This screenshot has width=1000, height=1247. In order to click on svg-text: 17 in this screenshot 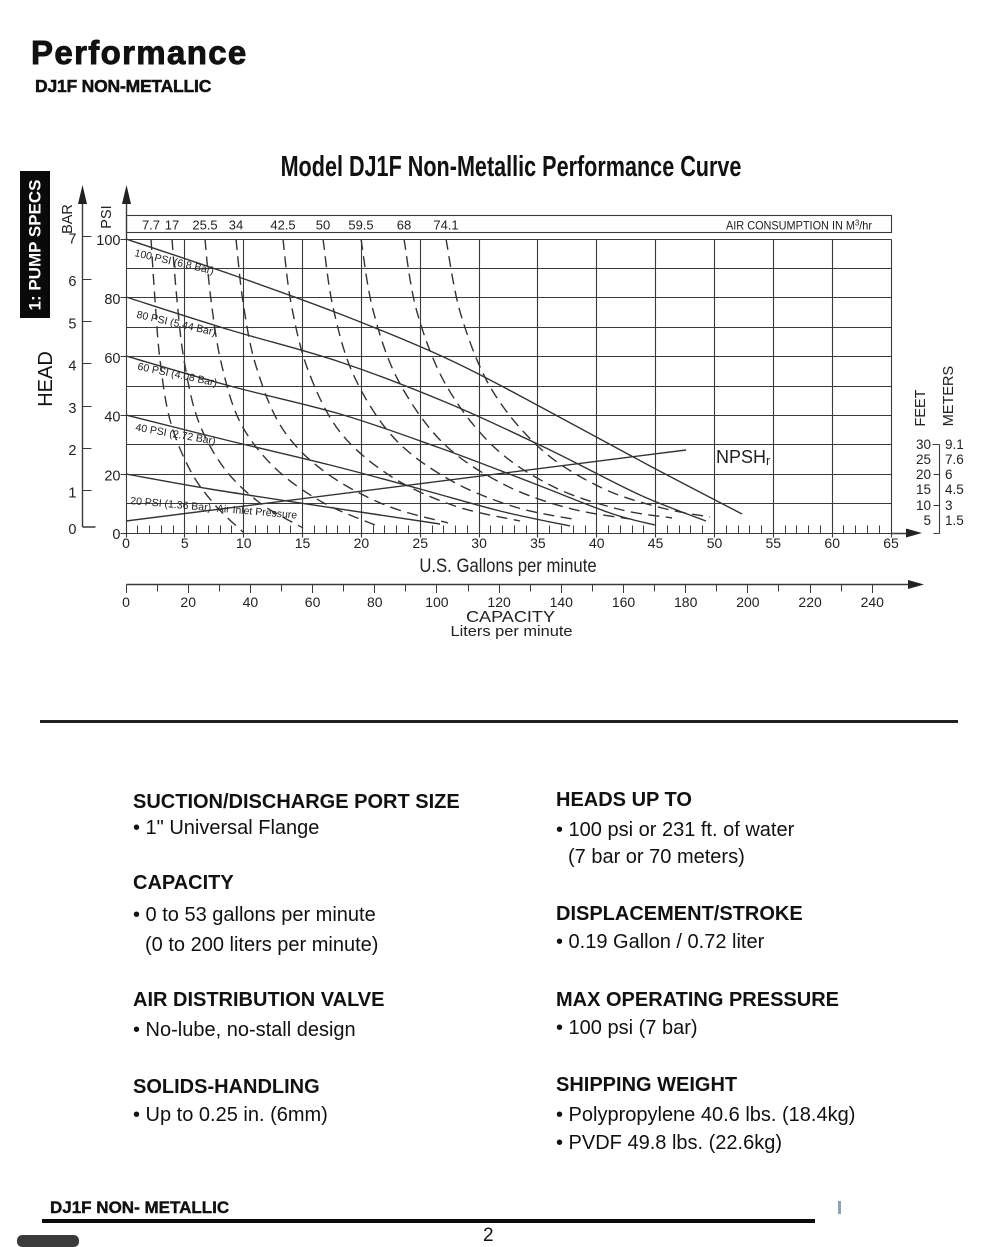, I will do `click(172, 225)`.